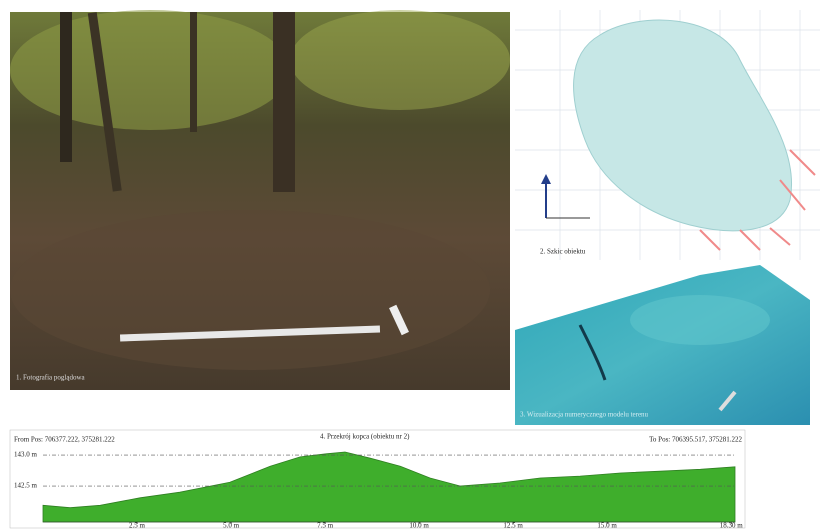  Describe the element at coordinates (137, 526) in the screenshot. I see `x-tick-label: 2.5 m` at that location.